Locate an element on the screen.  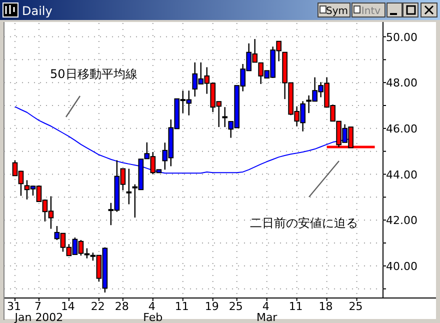
x-tick-label: 22 is located at coordinates (97, 306).